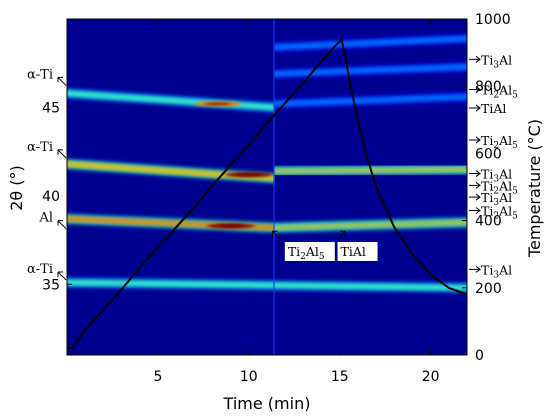  What do you see at coordinates (51, 197) in the screenshot?
I see `left-tick-label-1: 40` at bounding box center [51, 197].